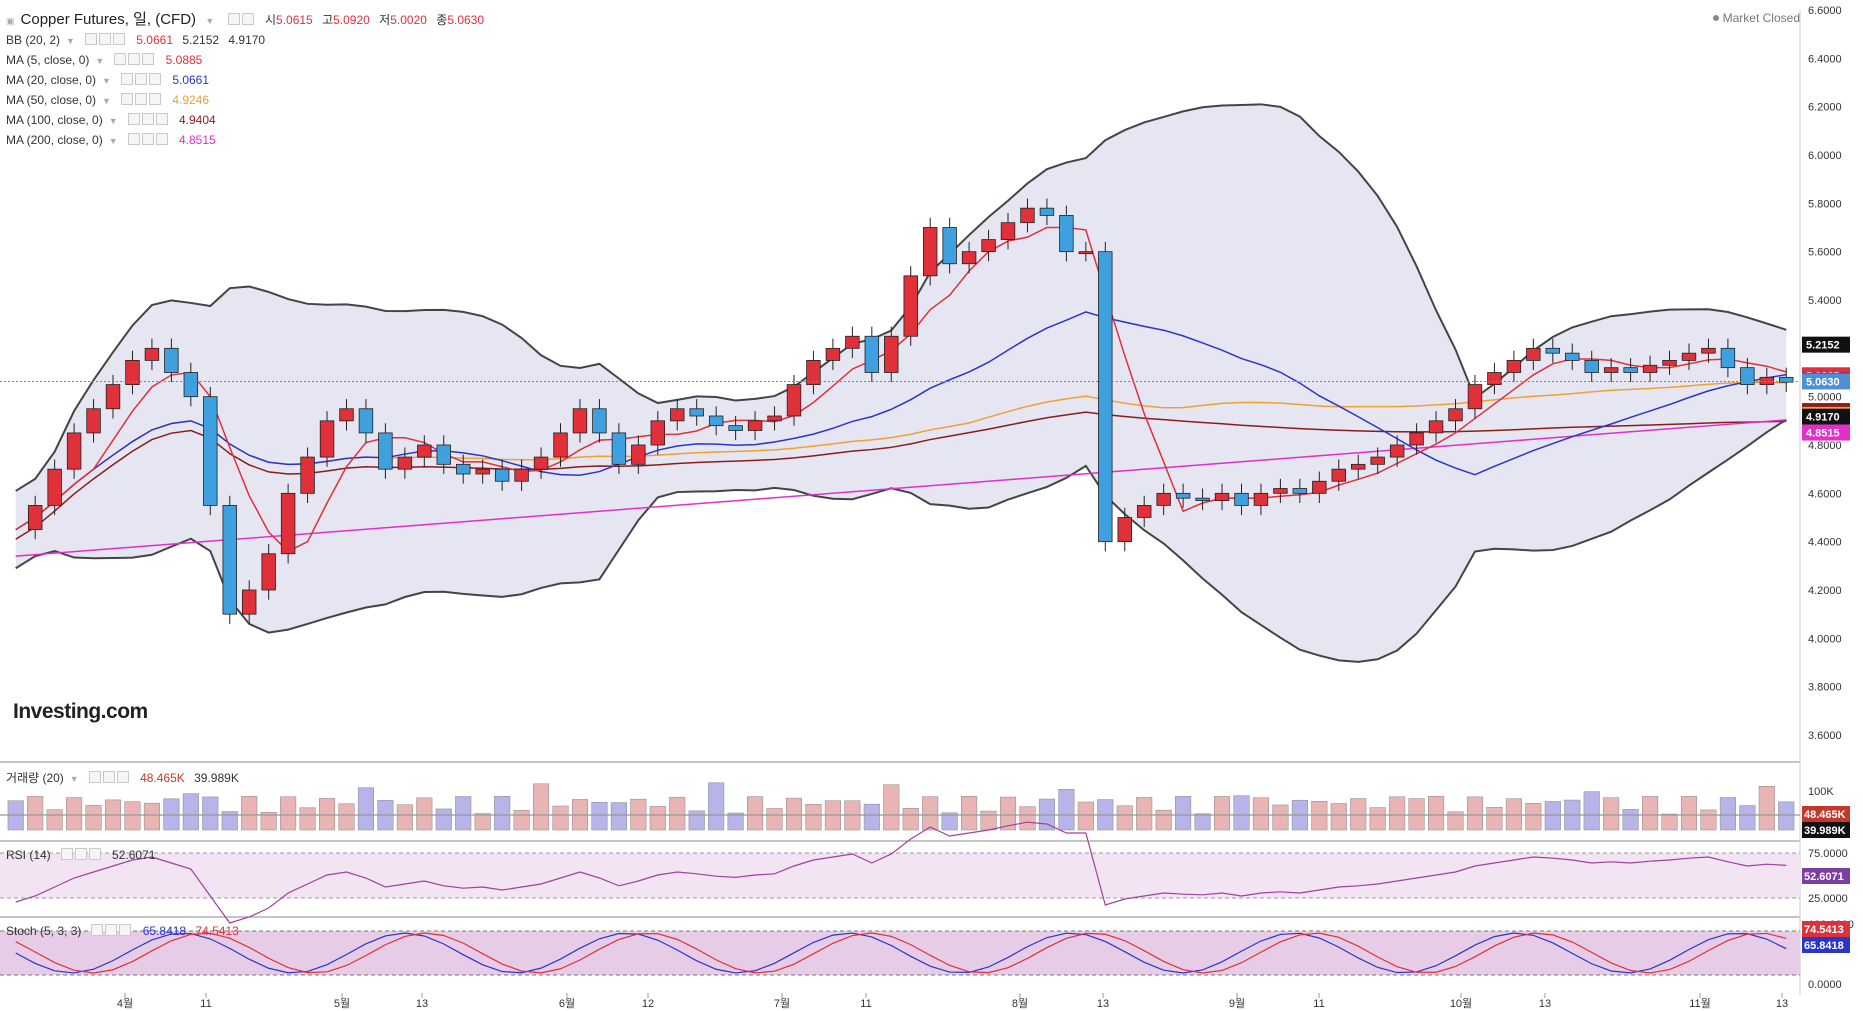  I want to click on volume-axis-label: 100K, so click(1821, 792).